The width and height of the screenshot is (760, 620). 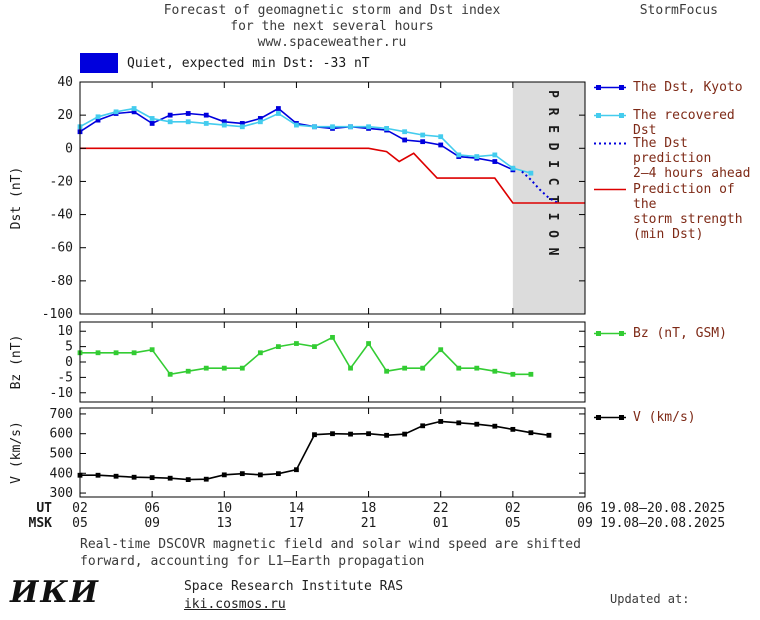 I want to click on msk-tick-label: 13, so click(x=224, y=523).